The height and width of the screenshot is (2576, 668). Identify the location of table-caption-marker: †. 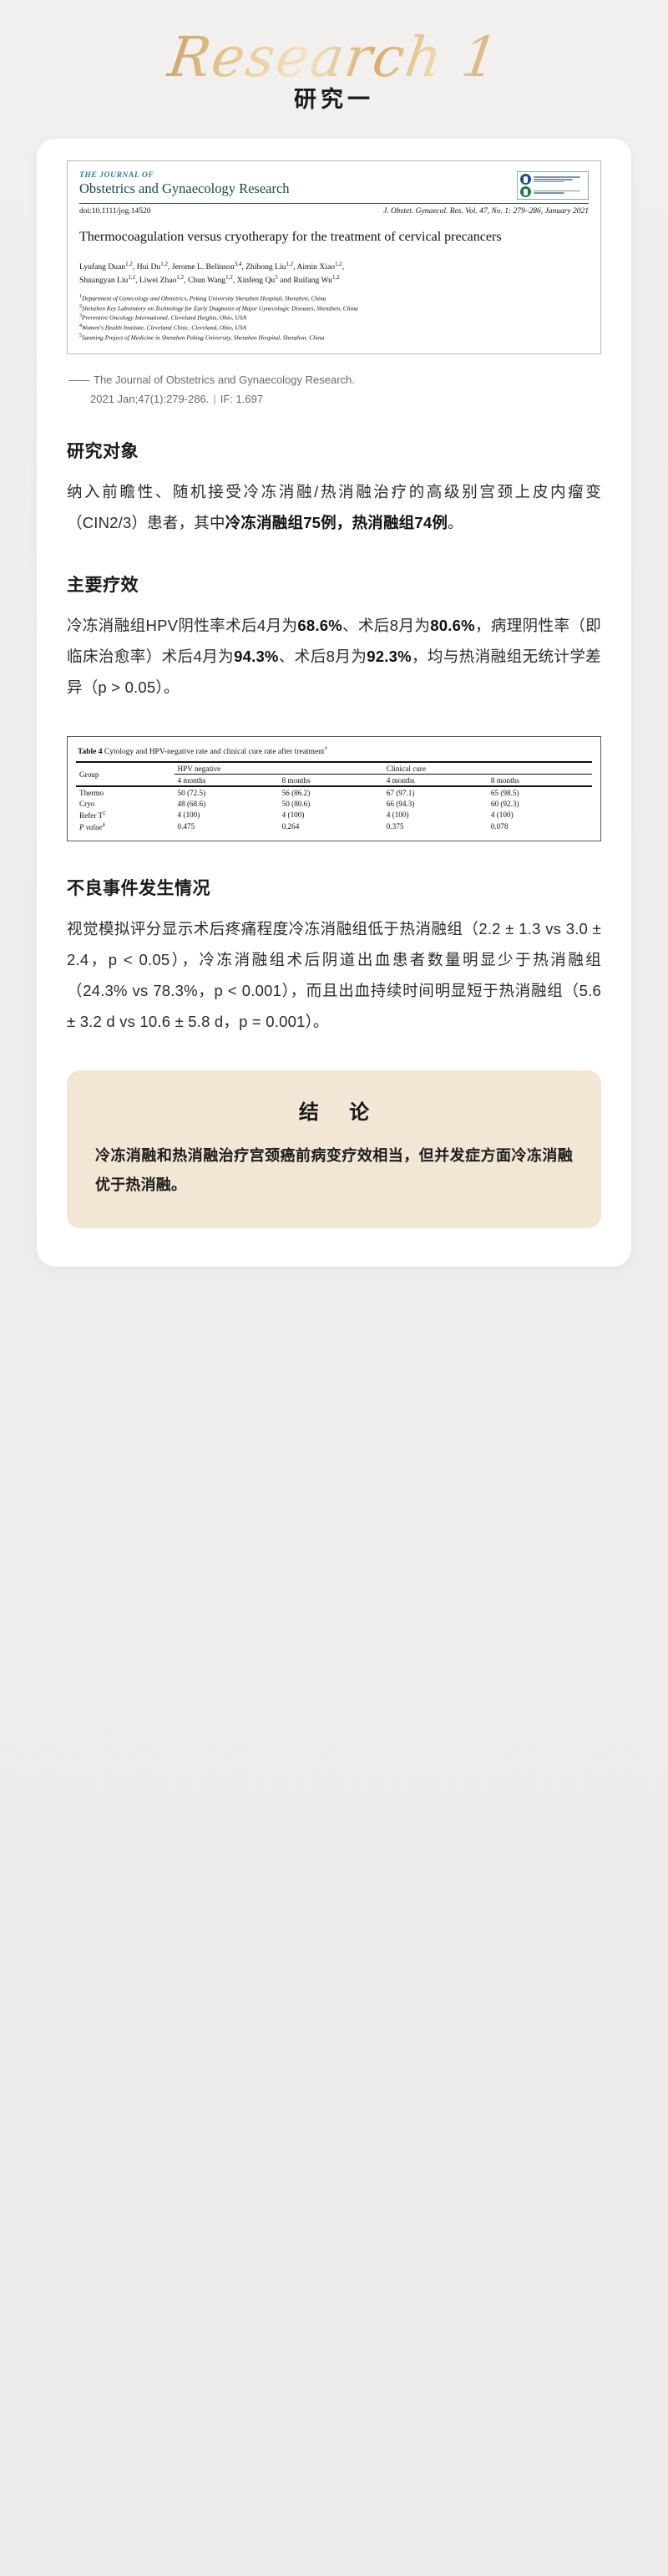
(326, 748).